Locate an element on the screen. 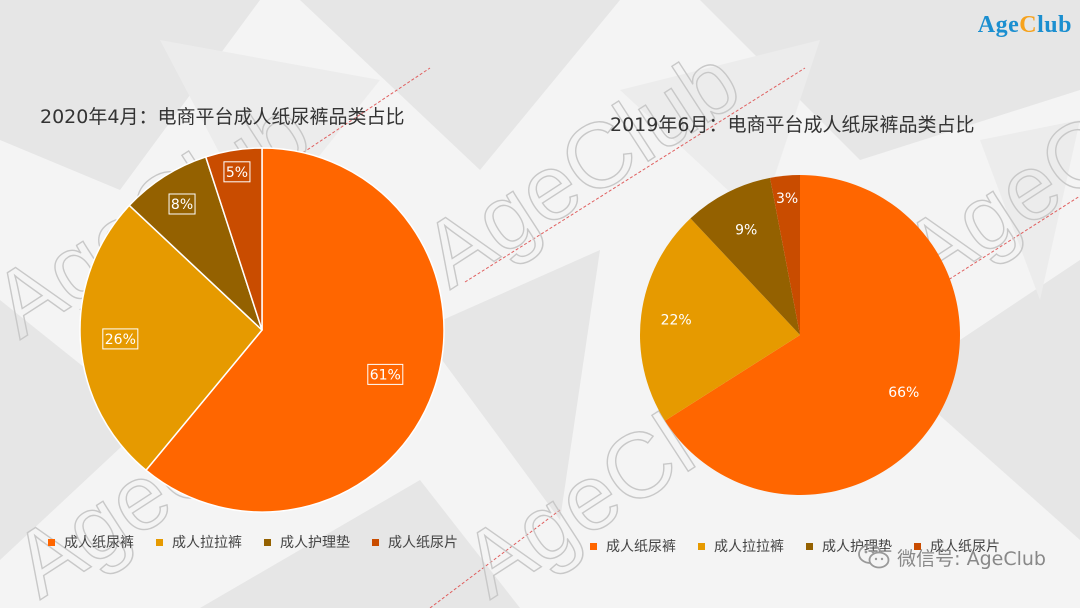 The image size is (1080, 608). logo-part: C is located at coordinates (1028, 25).